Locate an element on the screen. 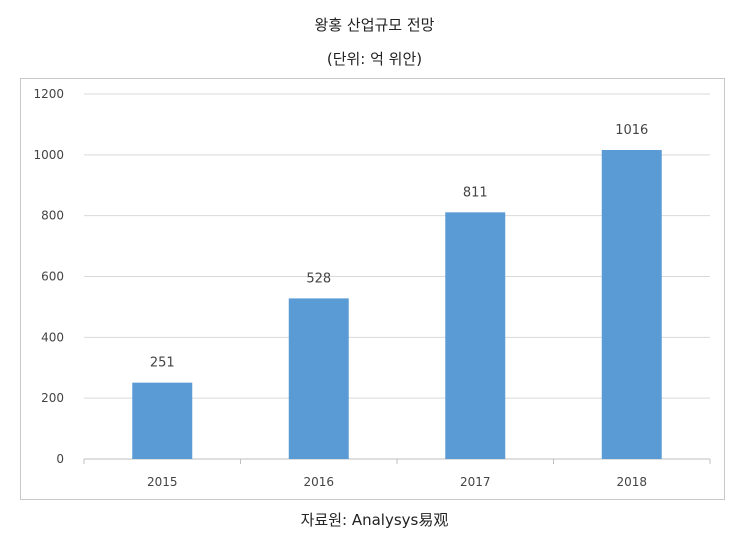 Image resolution: width=749 pixels, height=539 pixels. source-note: 자료원: Analysys易观 is located at coordinates (374, 520).